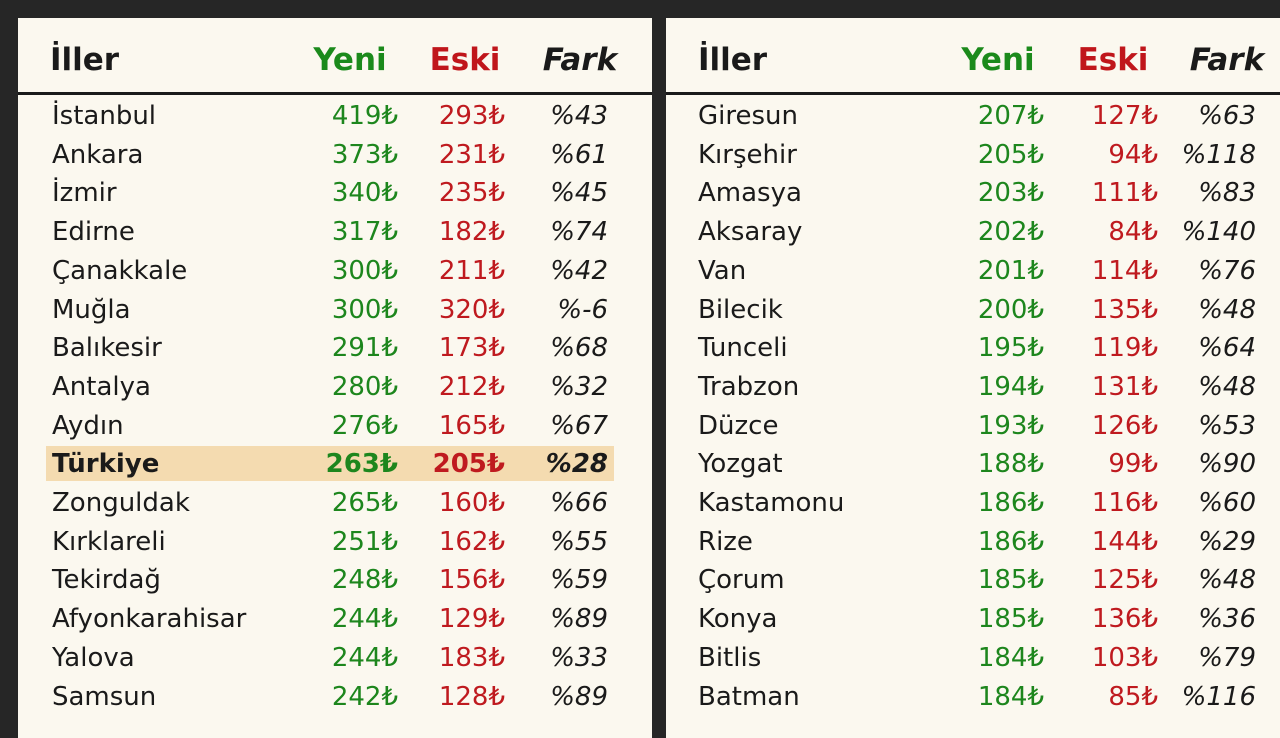  I want to click on table-row: Rize 186₺ 144₺ %29, so click(973, 542).